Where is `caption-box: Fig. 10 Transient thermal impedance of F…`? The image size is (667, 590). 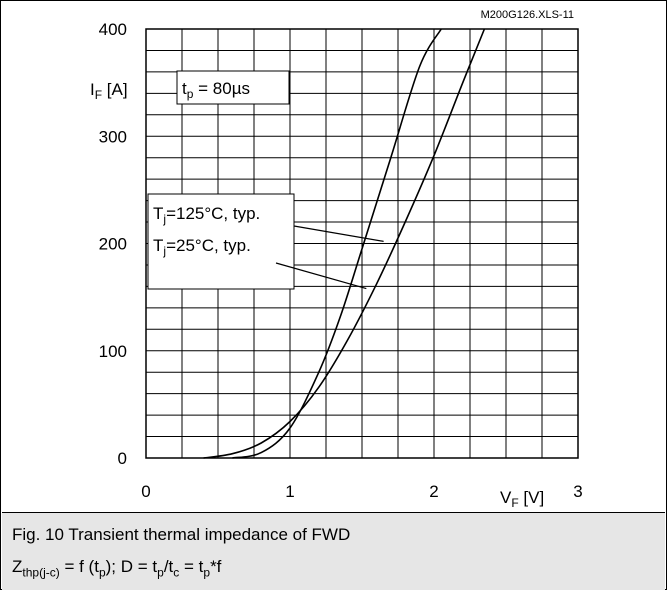
caption-box: Fig. 10 Transient thermal impedance of F… is located at coordinates (333, 551).